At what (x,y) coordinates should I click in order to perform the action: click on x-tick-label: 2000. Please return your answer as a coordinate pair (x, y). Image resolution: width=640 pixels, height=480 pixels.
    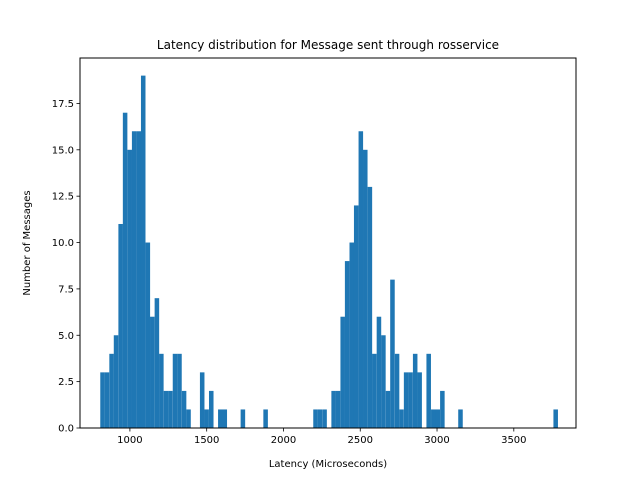
    Looking at the image, I should click on (283, 440).